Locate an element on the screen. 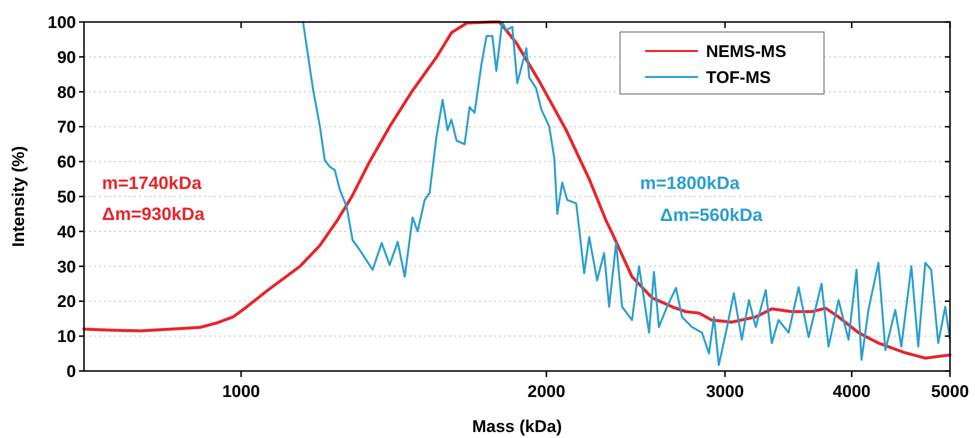  y-tick-label: 10 is located at coordinates (66, 336).